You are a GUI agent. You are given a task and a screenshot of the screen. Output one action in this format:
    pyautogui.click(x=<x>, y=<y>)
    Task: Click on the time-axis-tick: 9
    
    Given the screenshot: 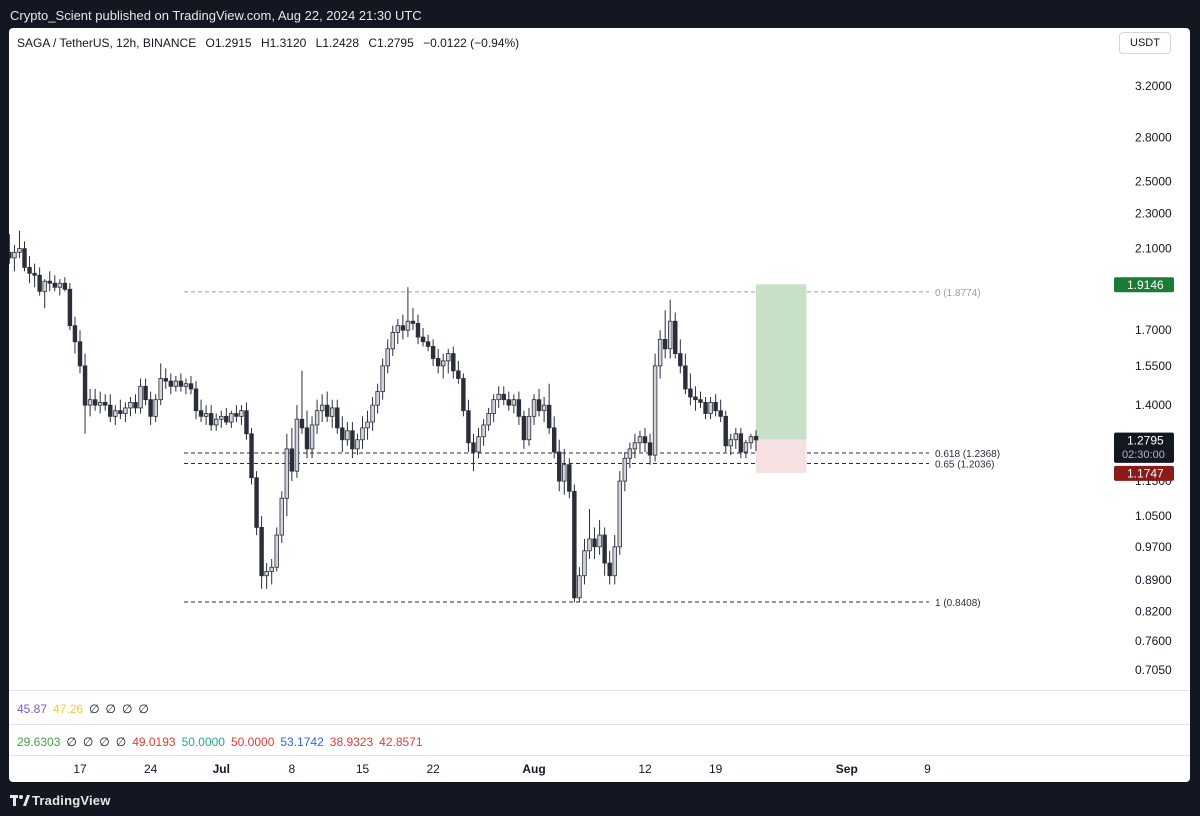 What is the action you would take?
    pyautogui.click(x=927, y=769)
    